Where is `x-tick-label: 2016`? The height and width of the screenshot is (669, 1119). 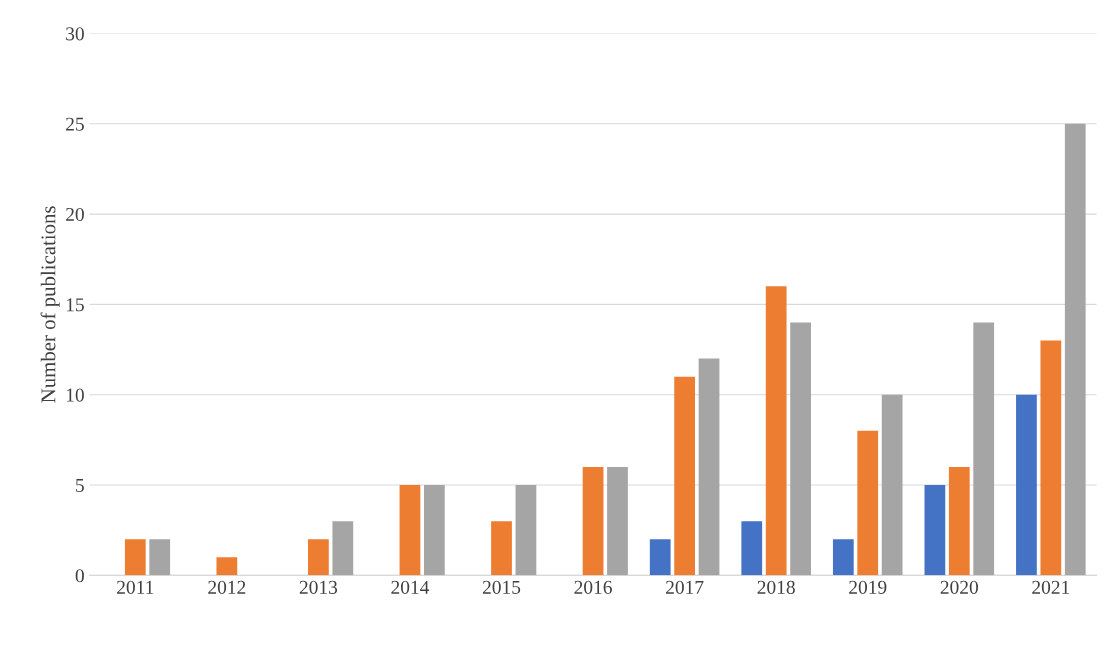
x-tick-label: 2016 is located at coordinates (593, 587).